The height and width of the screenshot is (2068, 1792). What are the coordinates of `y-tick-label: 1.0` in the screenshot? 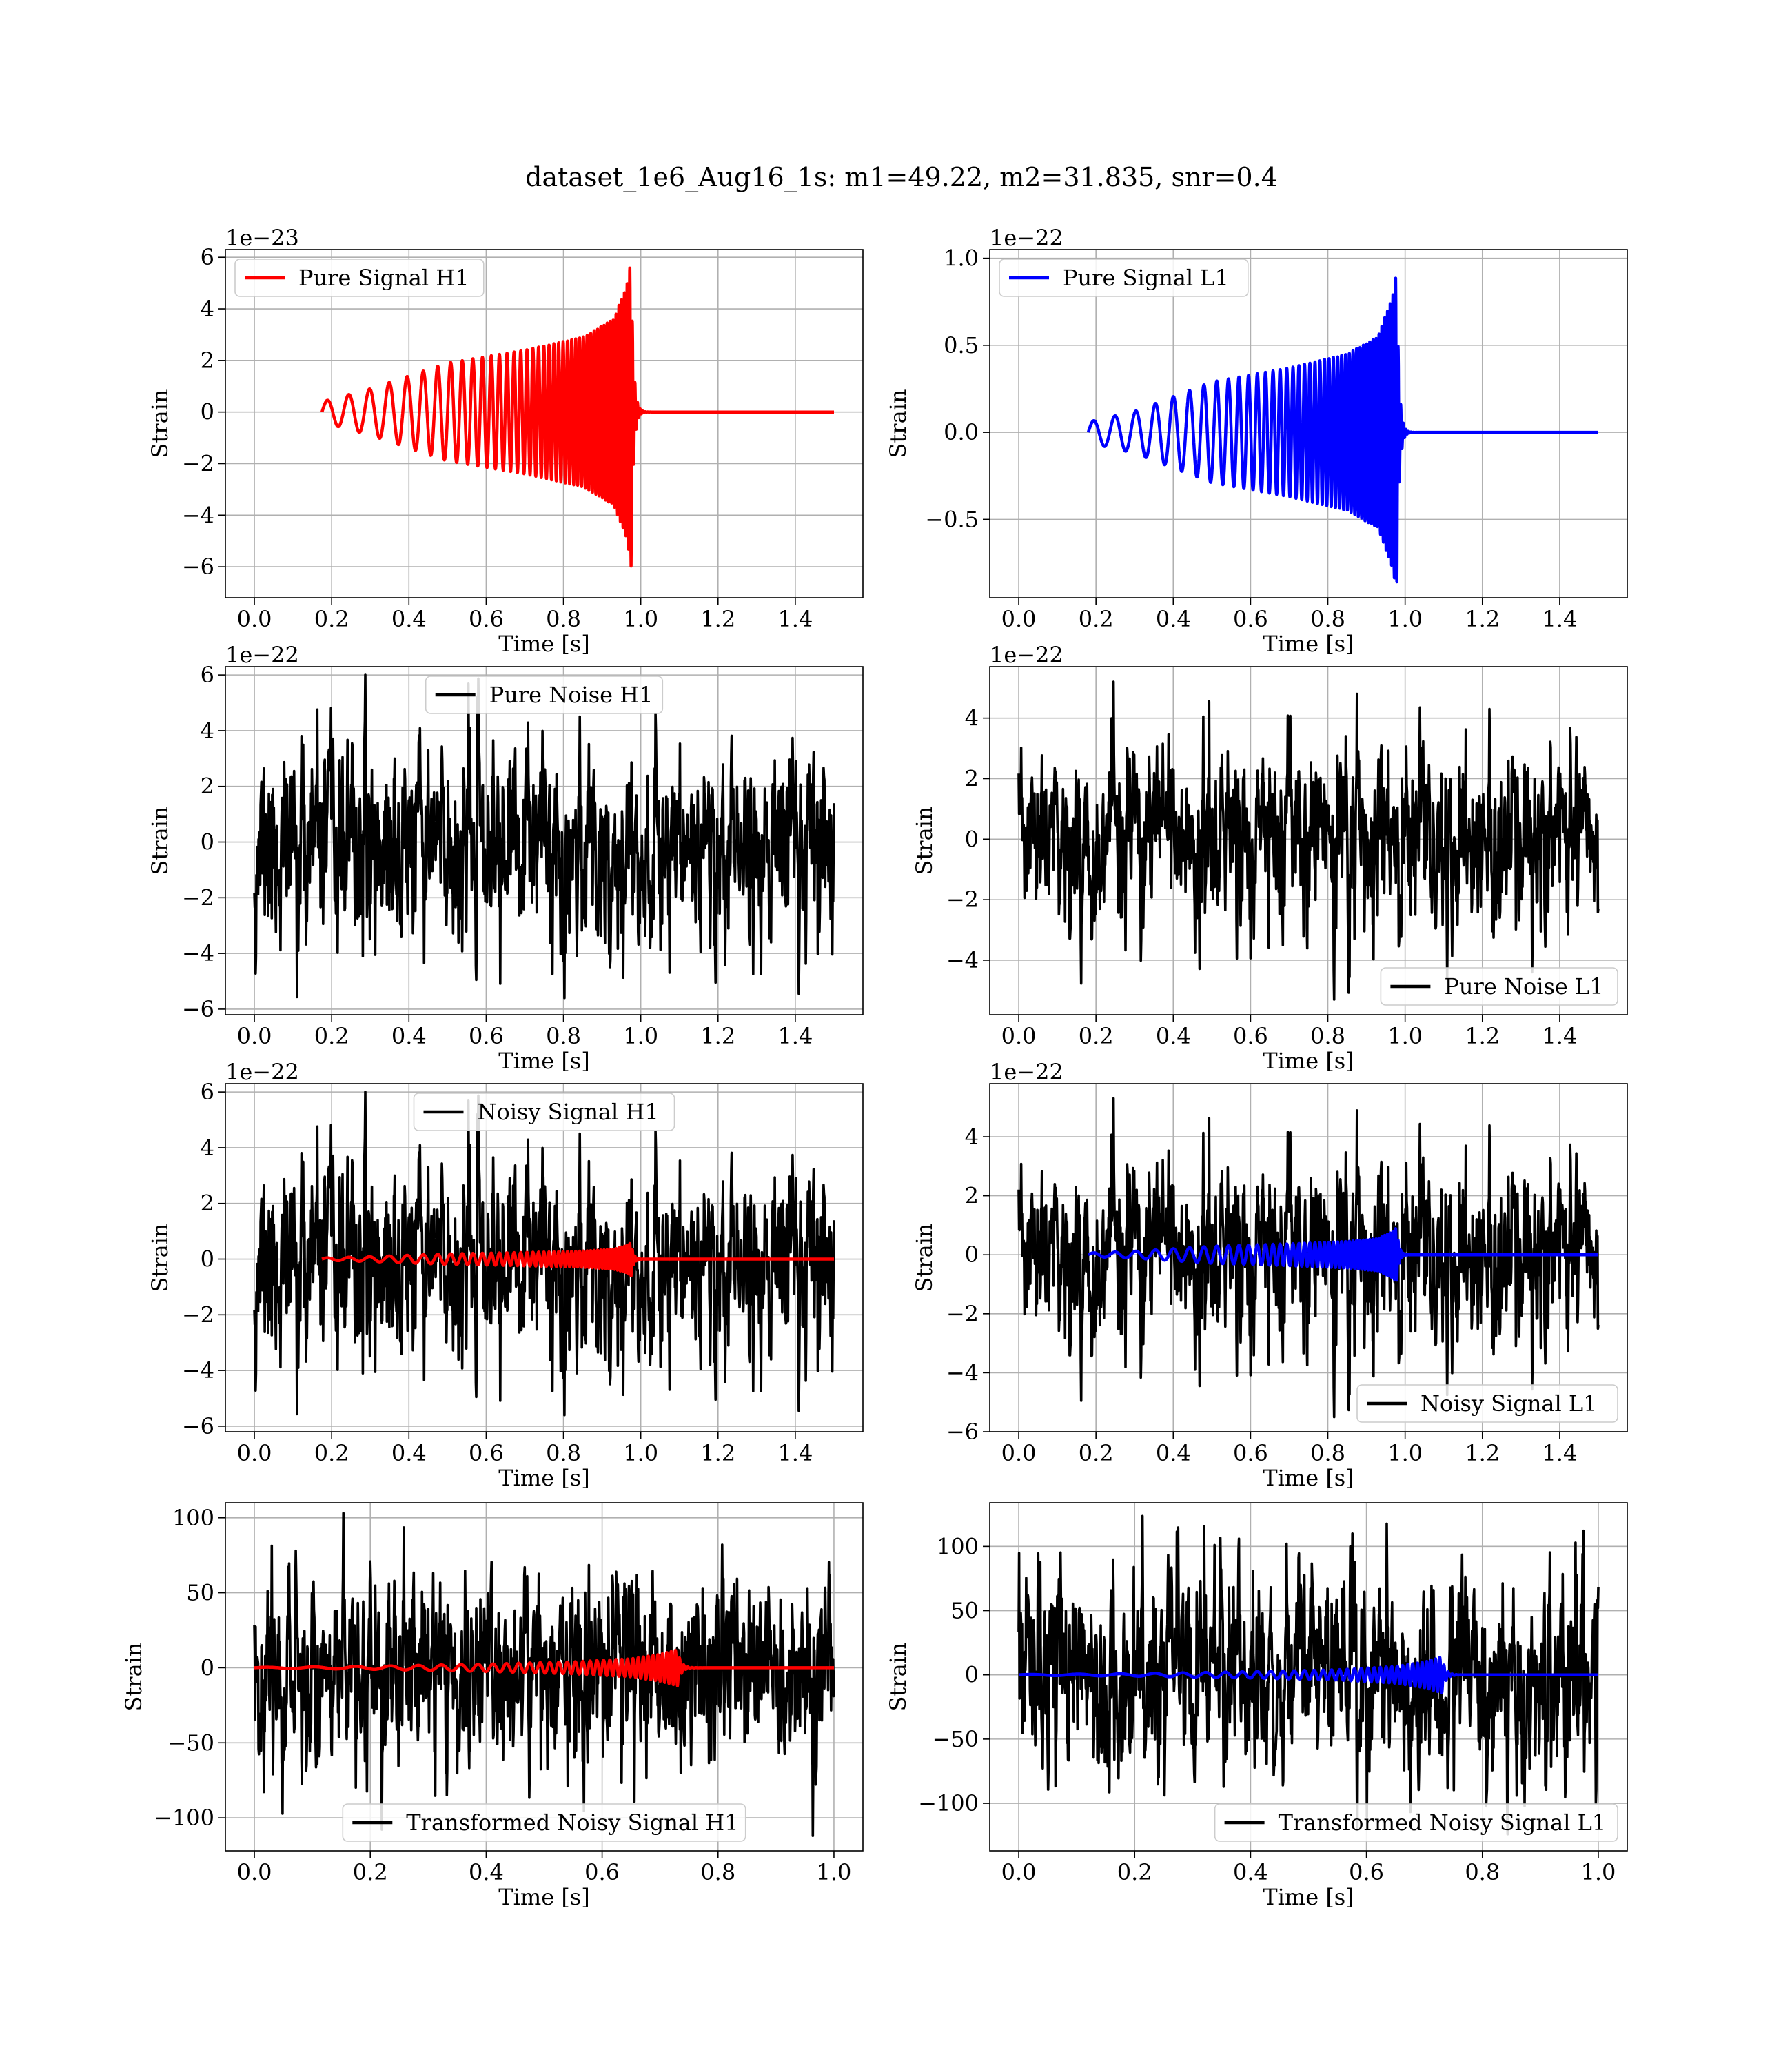 It's located at (961, 258).